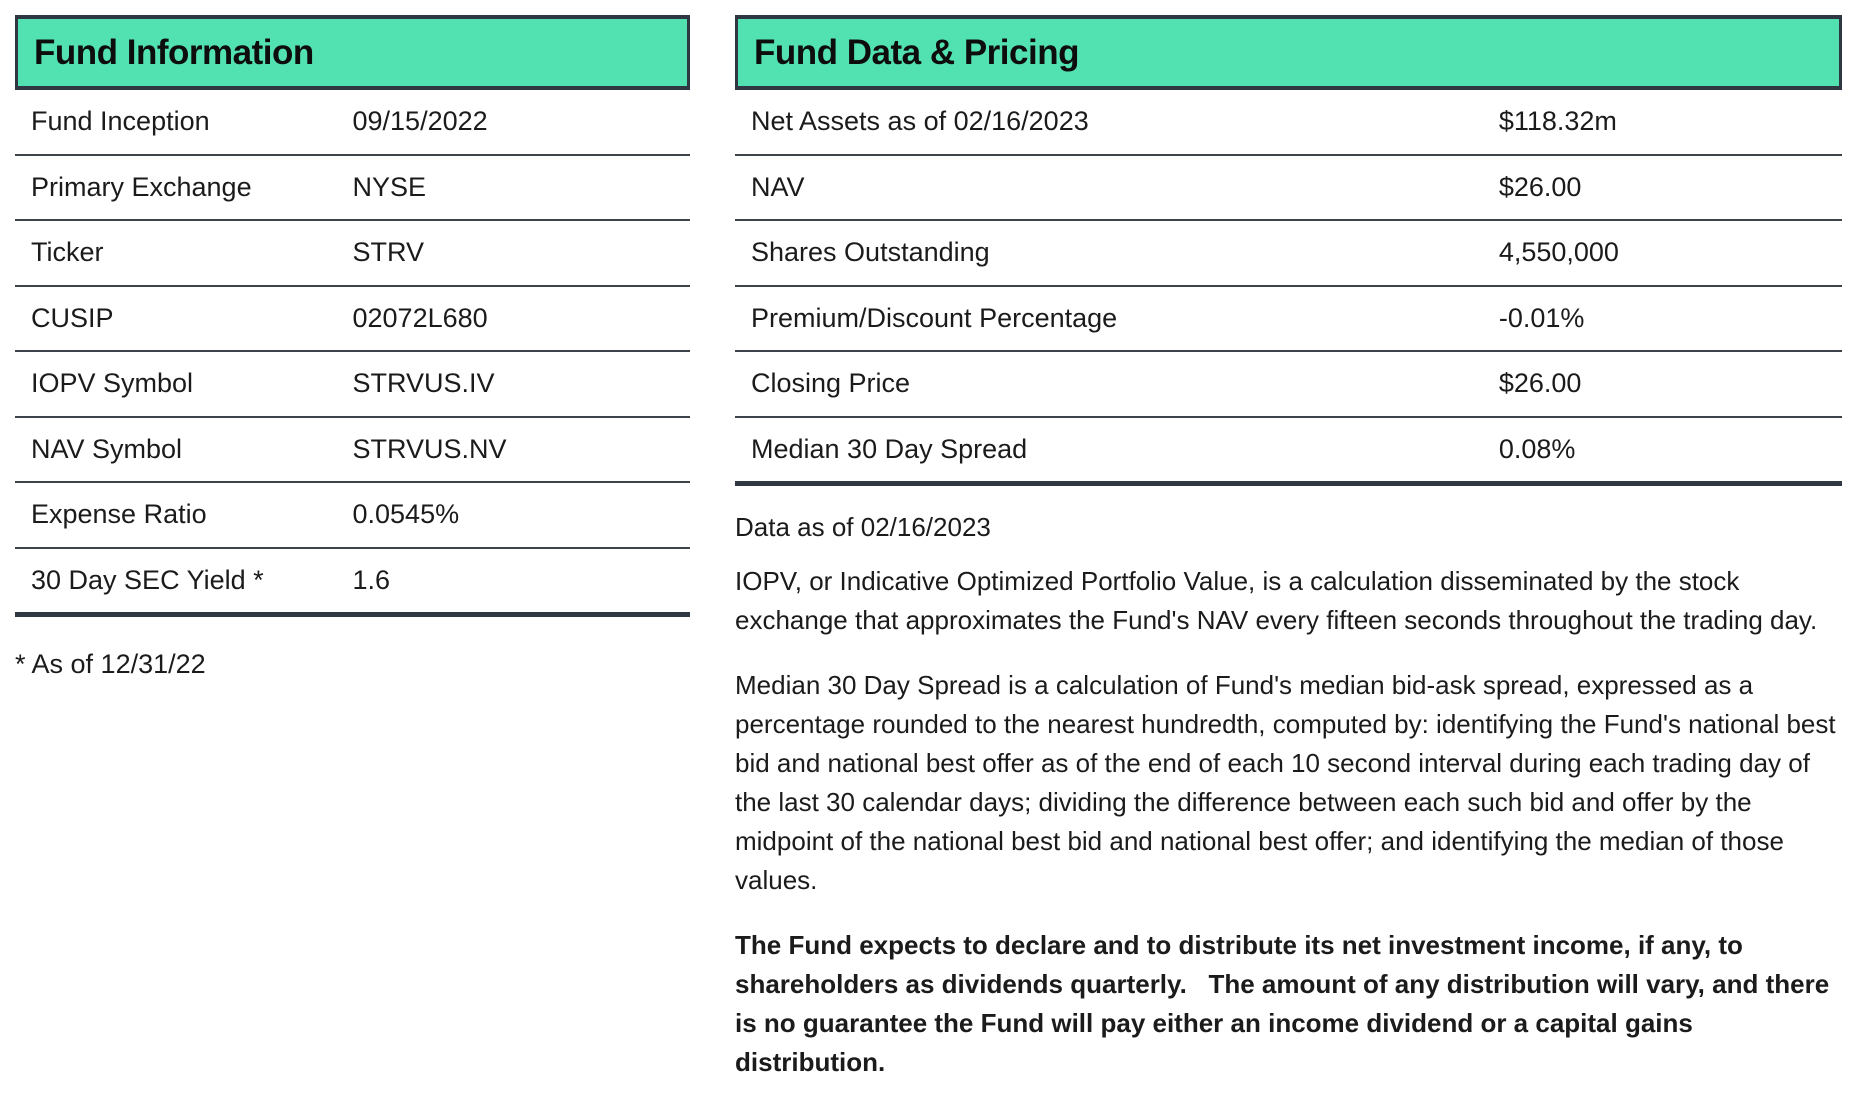 This screenshot has width=1865, height=1108. What do you see at coordinates (389, 186) in the screenshot?
I see `row-value: NYSE` at bounding box center [389, 186].